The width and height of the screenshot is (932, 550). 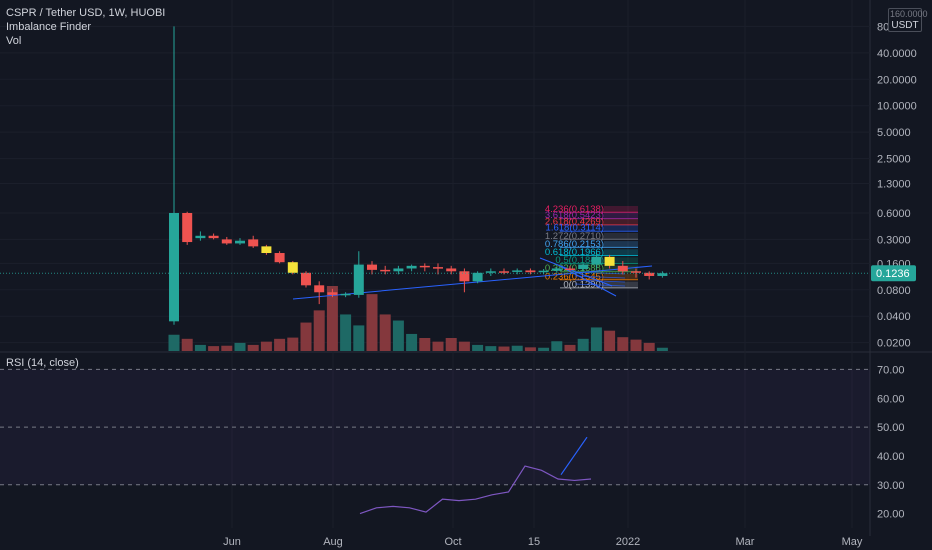 What do you see at coordinates (475, 490) in the screenshot?
I see `rsi-line` at bounding box center [475, 490].